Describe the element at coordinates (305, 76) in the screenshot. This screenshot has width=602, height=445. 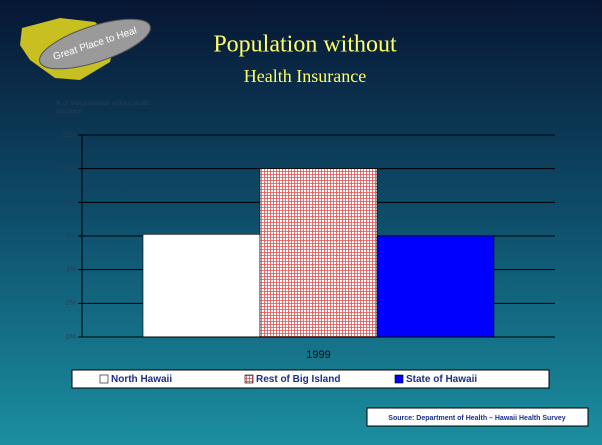
I see `chart-subtitle: Health Insurance` at that location.